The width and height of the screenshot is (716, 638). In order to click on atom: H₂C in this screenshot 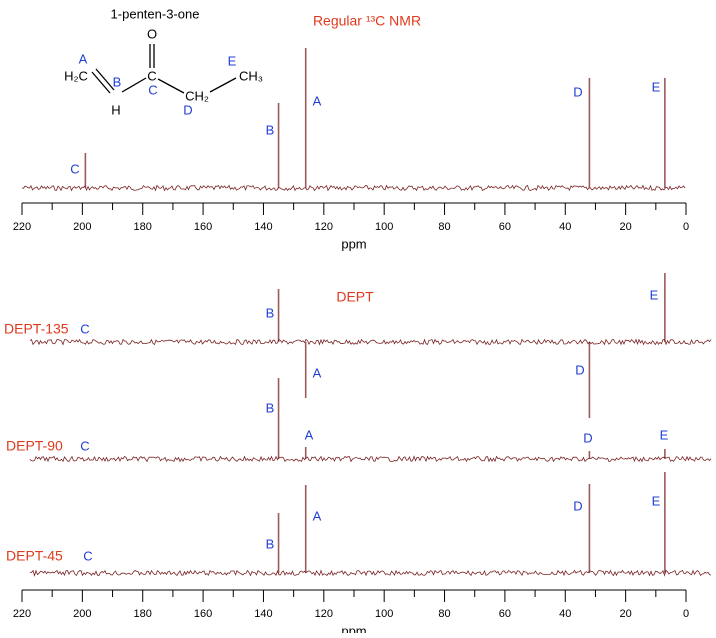, I will do `click(76, 75)`.